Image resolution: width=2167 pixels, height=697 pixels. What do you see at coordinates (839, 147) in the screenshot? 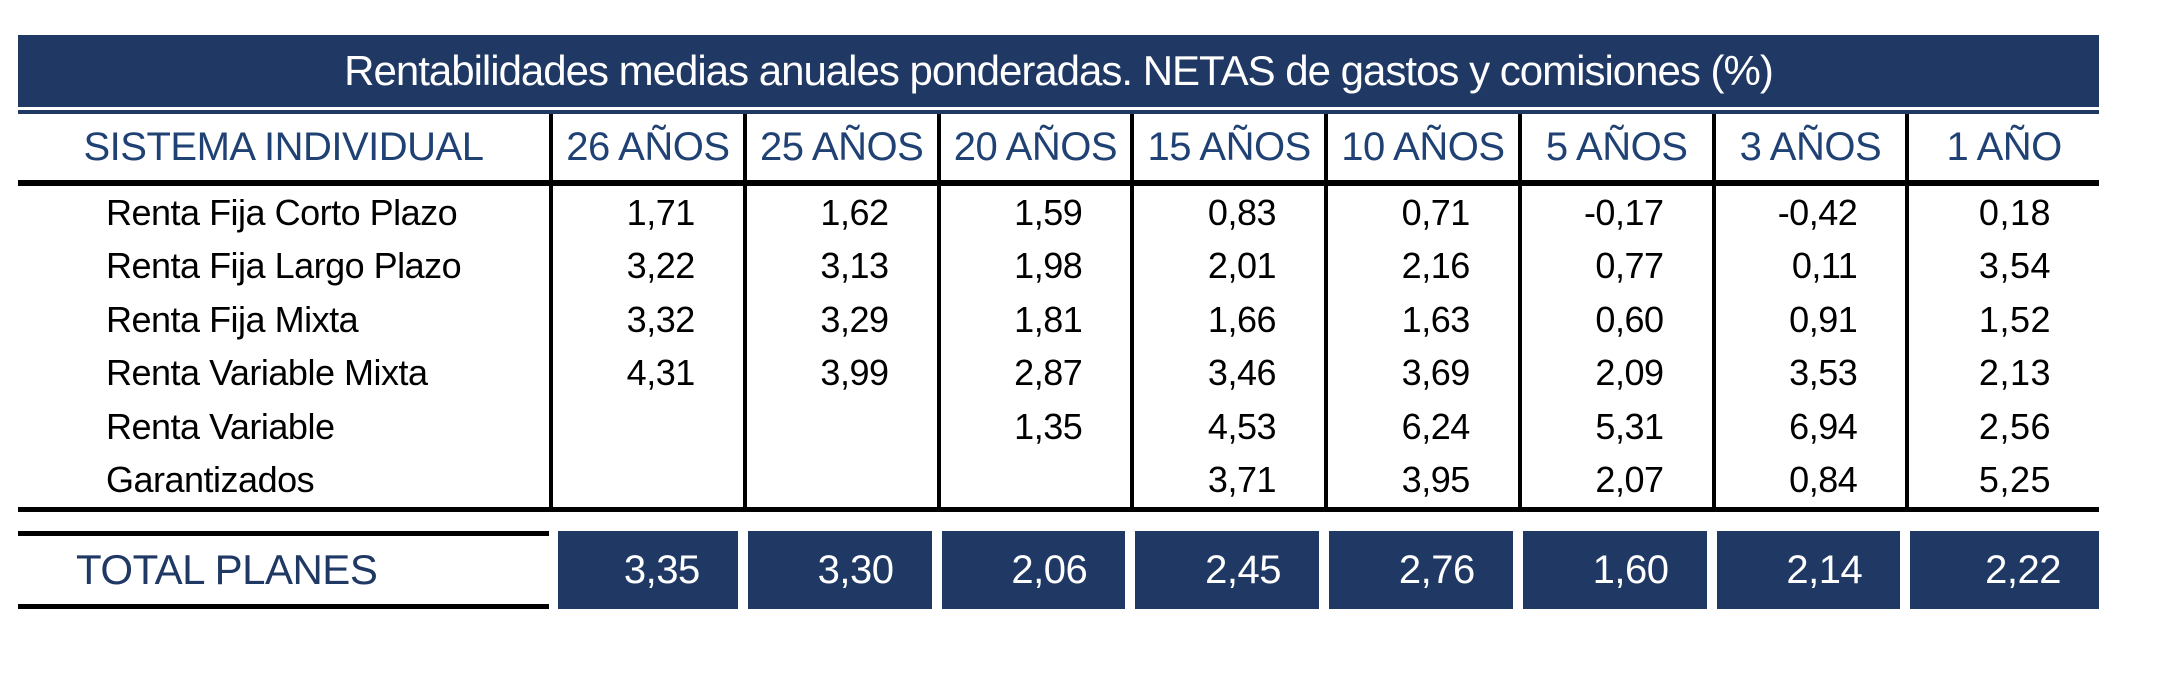
I see `column-header-25-anos: 25 AÑOS` at bounding box center [839, 147].